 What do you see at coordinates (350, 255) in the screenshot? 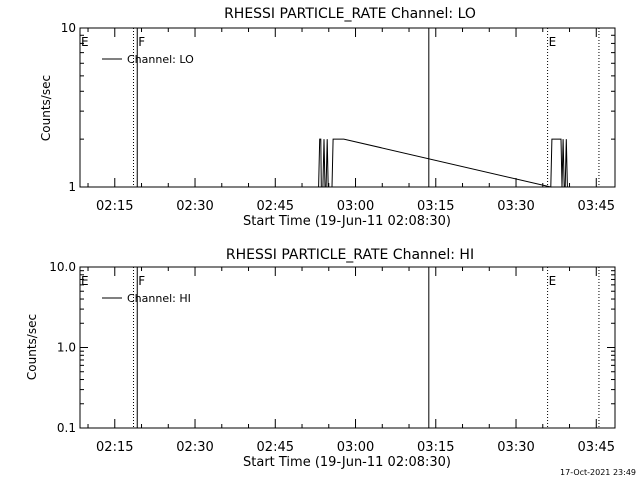
I see `chart-title: RHESSI PARTICLE_RATE Channel: HI` at bounding box center [350, 255].